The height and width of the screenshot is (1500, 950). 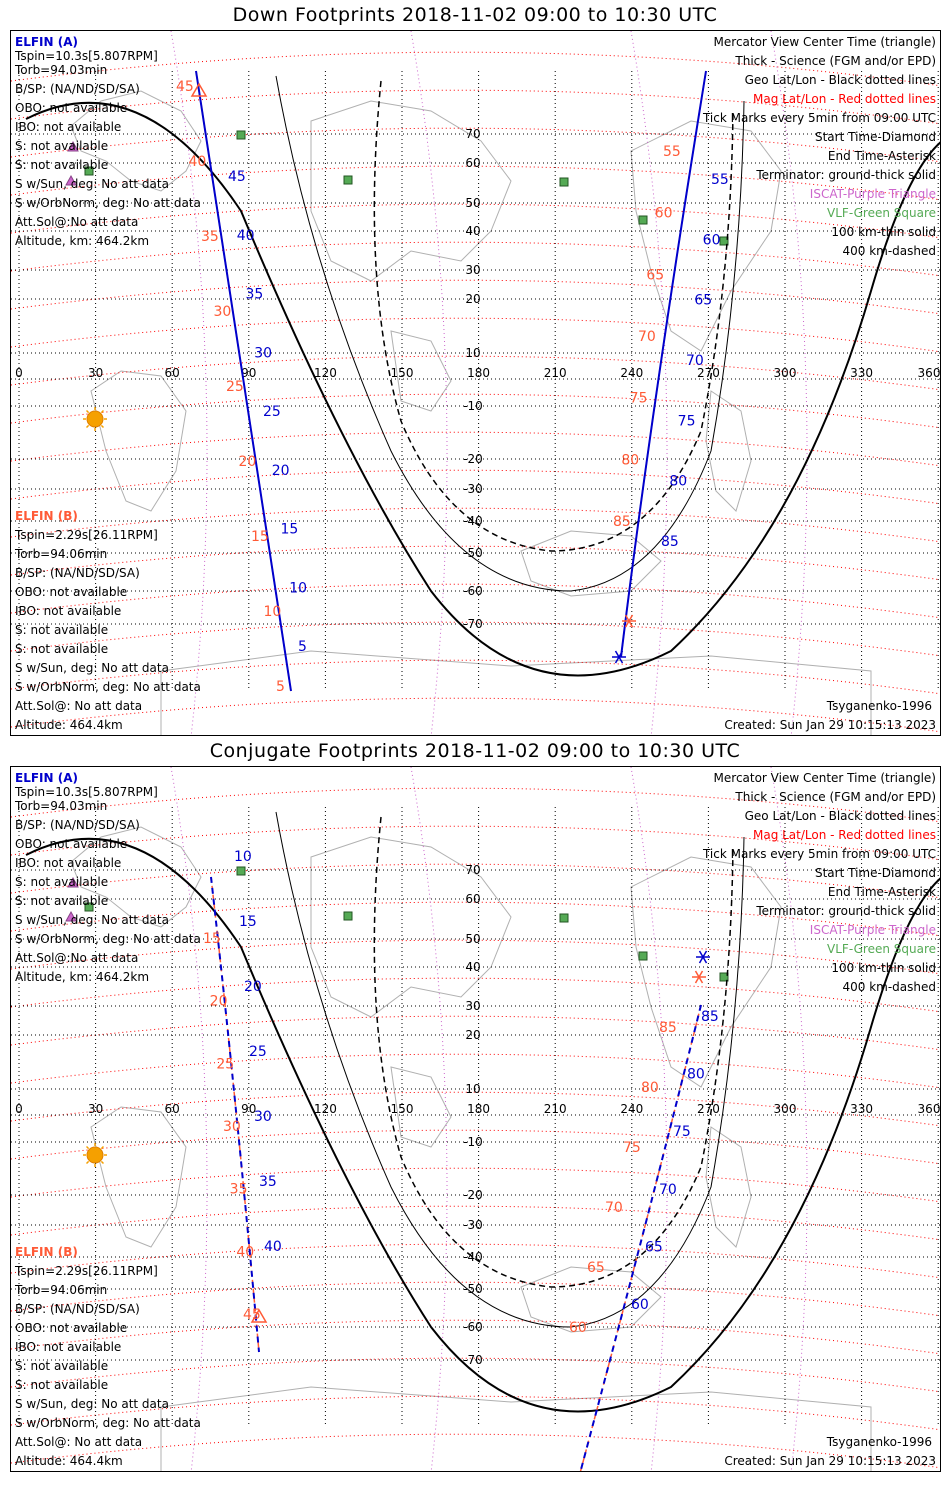 What do you see at coordinates (472, 353) in the screenshot?
I see `lat-tick-label: 10` at bounding box center [472, 353].